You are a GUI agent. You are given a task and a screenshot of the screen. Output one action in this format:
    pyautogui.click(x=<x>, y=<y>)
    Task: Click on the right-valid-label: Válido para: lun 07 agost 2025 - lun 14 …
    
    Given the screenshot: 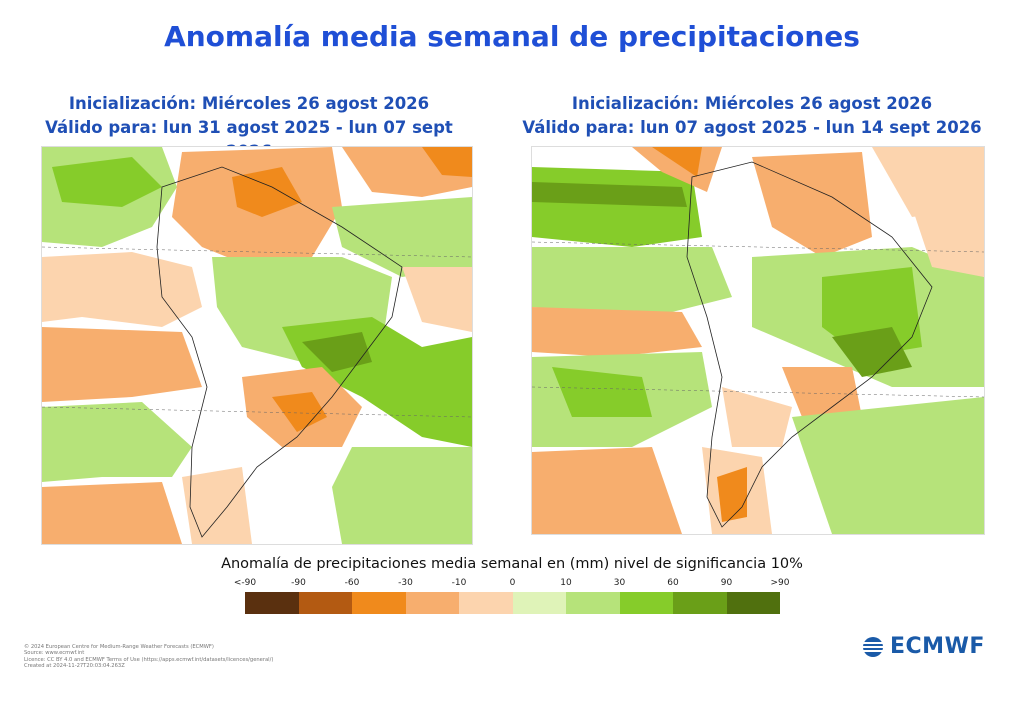 What is the action you would take?
    pyautogui.click(x=752, y=127)
    